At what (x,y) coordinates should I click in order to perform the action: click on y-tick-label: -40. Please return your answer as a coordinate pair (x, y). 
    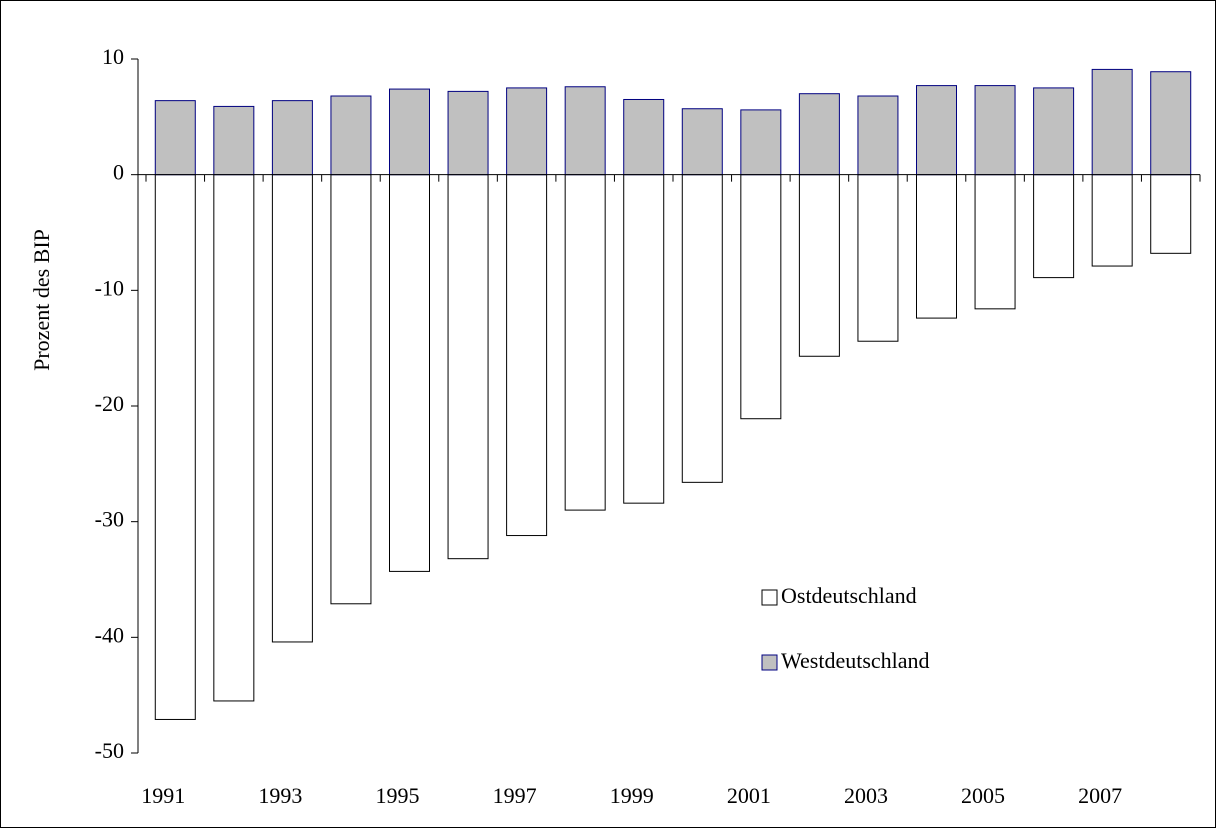
    Looking at the image, I should click on (109, 634).